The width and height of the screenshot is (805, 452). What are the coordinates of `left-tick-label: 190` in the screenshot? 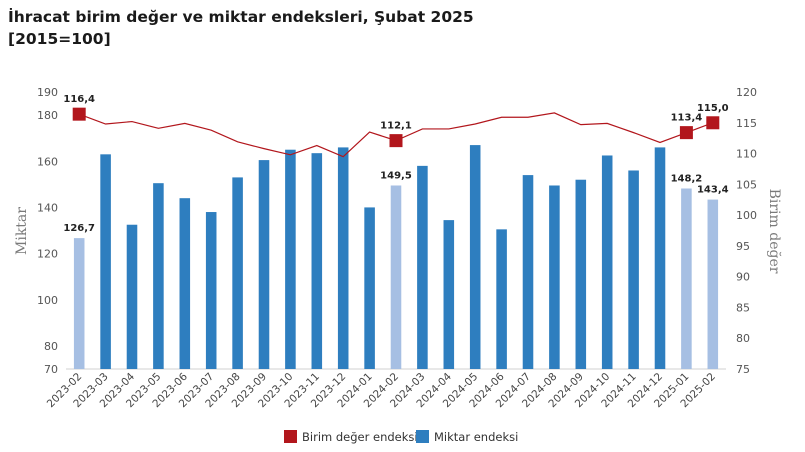 It's located at (47, 92).